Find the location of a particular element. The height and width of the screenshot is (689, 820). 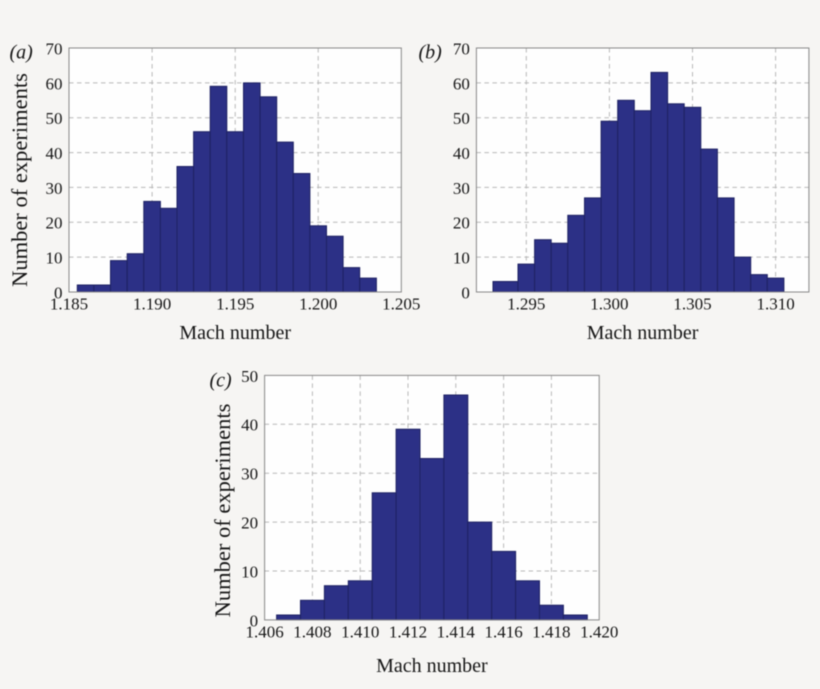

svg-text: 1.305 is located at coordinates (692, 304).